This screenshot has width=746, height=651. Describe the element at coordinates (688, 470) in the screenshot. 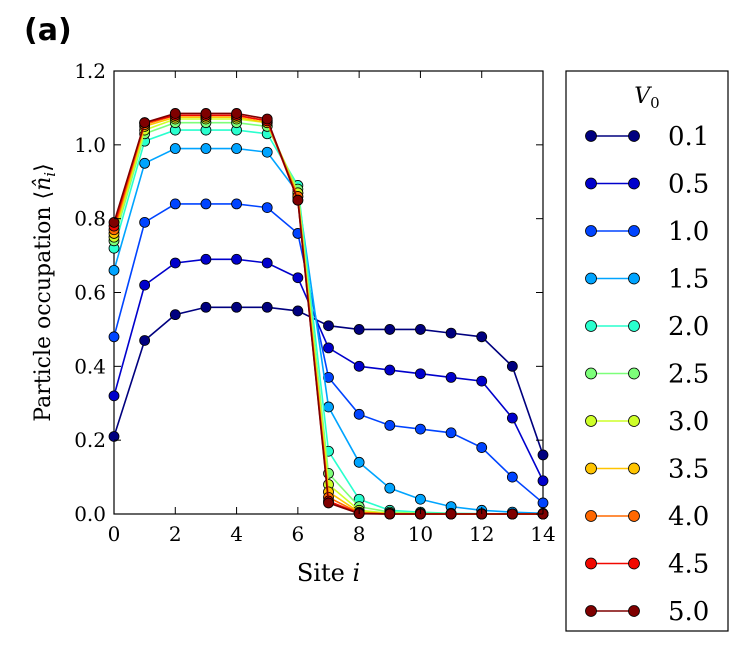

I see `legend-label: 3.5` at that location.